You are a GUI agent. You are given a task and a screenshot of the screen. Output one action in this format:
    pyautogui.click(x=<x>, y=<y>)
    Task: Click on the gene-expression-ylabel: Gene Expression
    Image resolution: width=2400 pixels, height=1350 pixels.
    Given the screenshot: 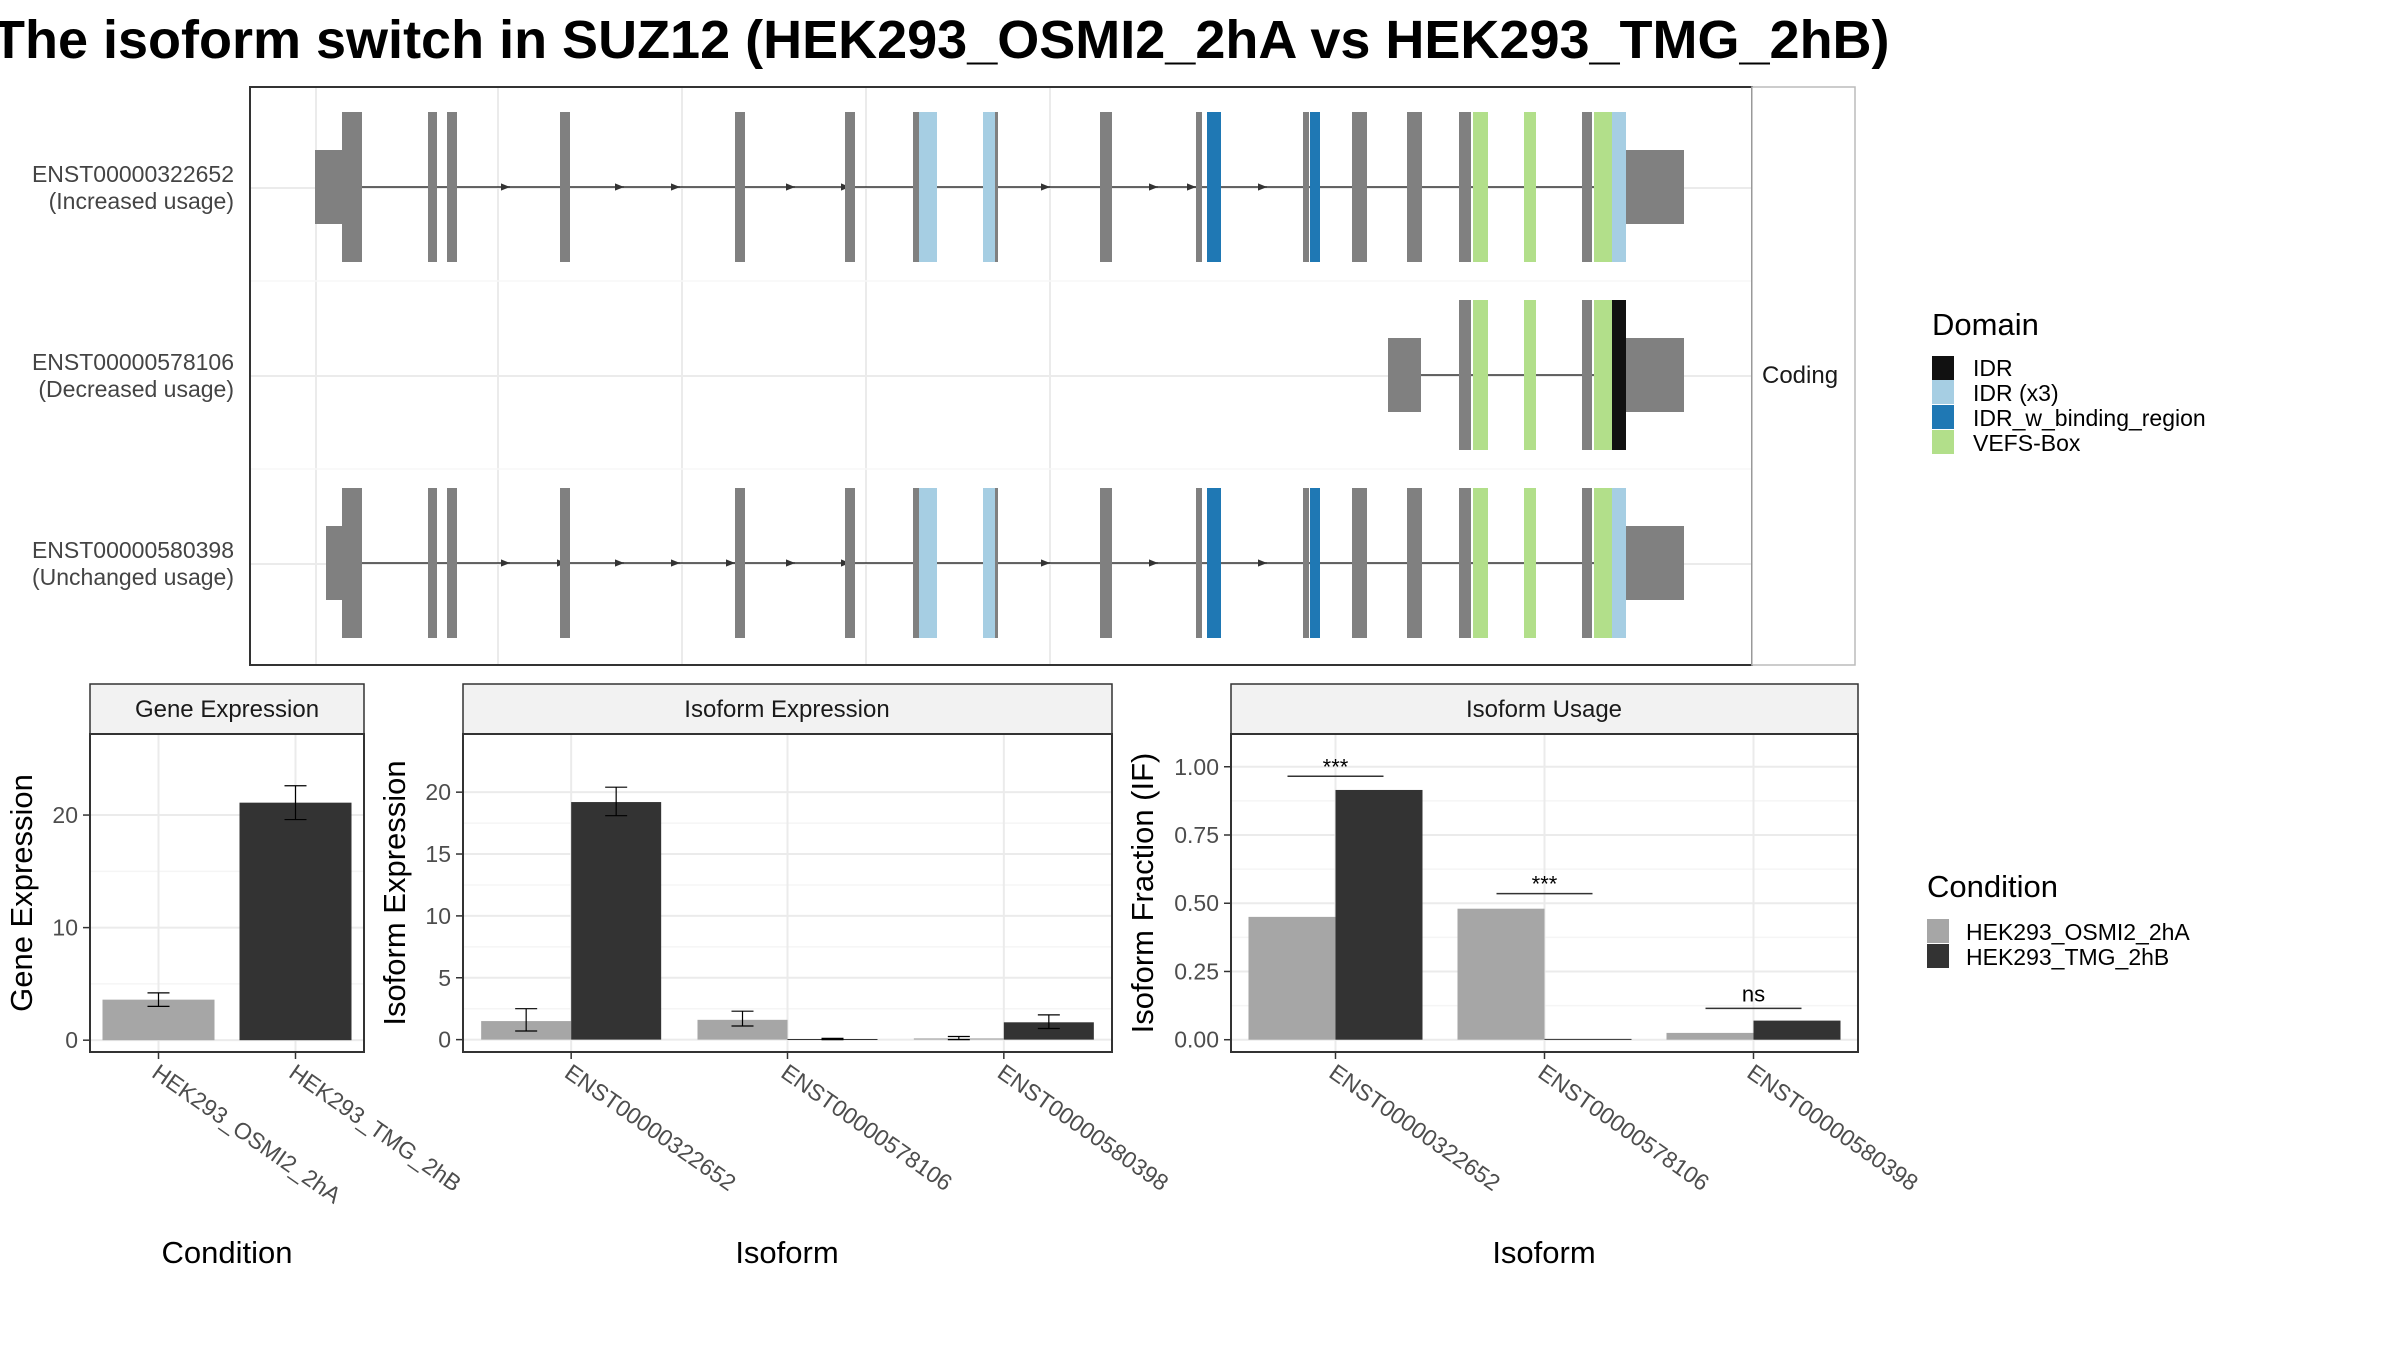 What is the action you would take?
    pyautogui.click(x=21, y=893)
    